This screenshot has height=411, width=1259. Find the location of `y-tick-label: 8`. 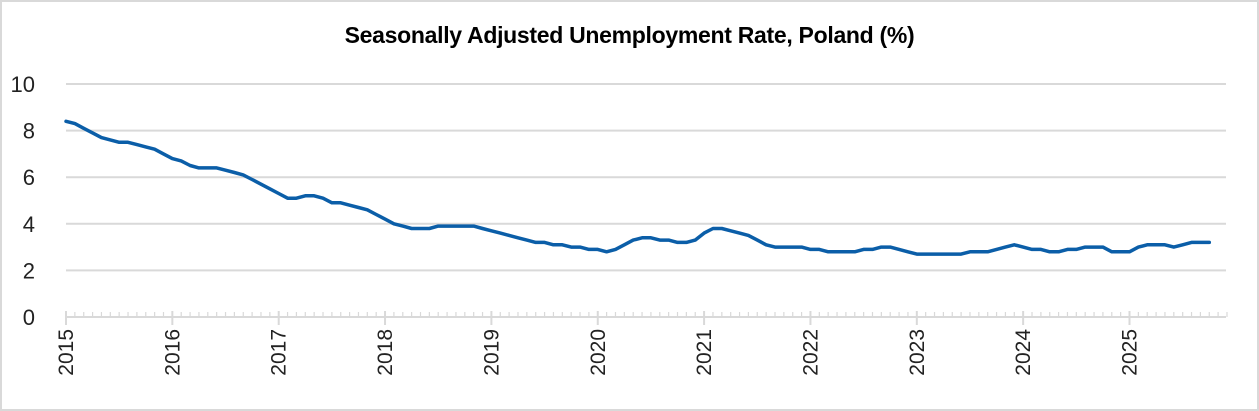

y-tick-label: 8 is located at coordinates (29, 131).